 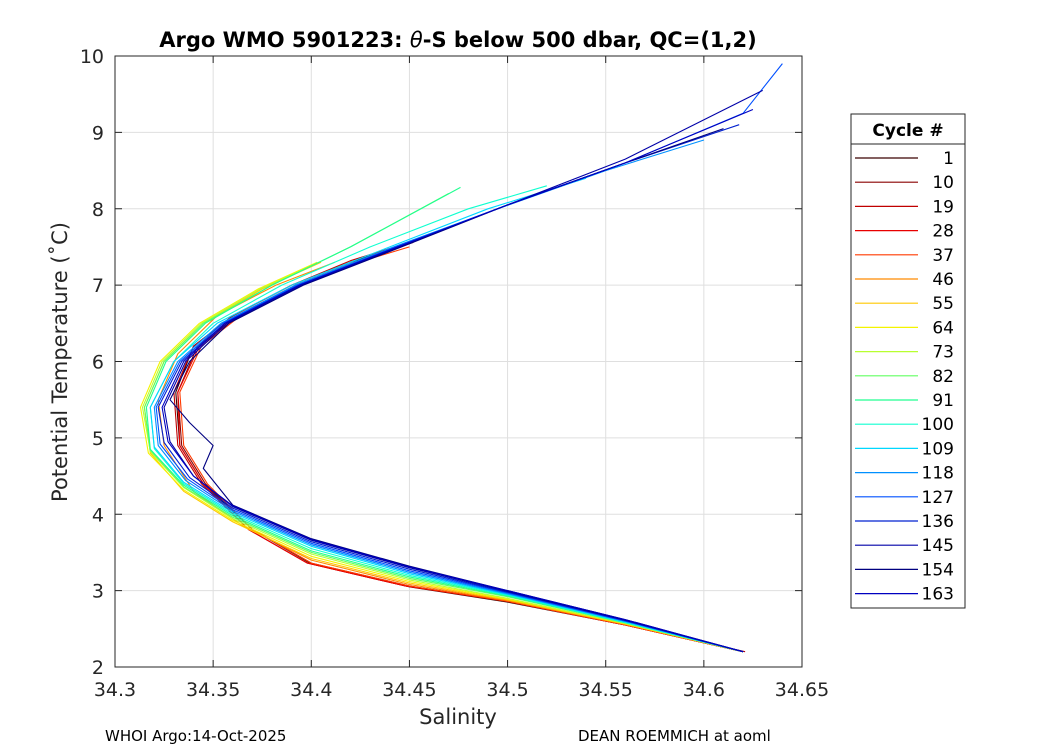 What do you see at coordinates (507, 690) in the screenshot?
I see `x-tick-label: 34.5` at bounding box center [507, 690].